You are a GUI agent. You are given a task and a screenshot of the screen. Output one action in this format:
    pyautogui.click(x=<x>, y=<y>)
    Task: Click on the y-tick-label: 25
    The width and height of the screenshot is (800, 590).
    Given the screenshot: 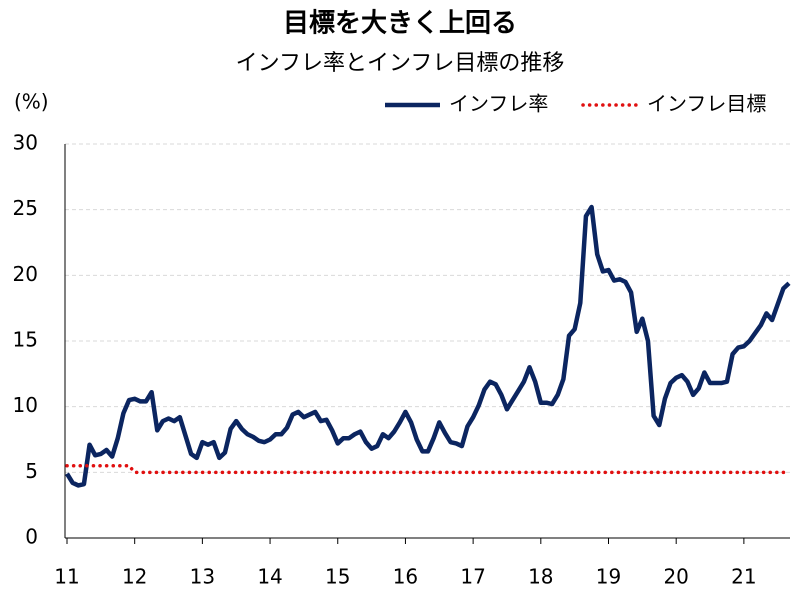 What is the action you would take?
    pyautogui.click(x=25, y=208)
    